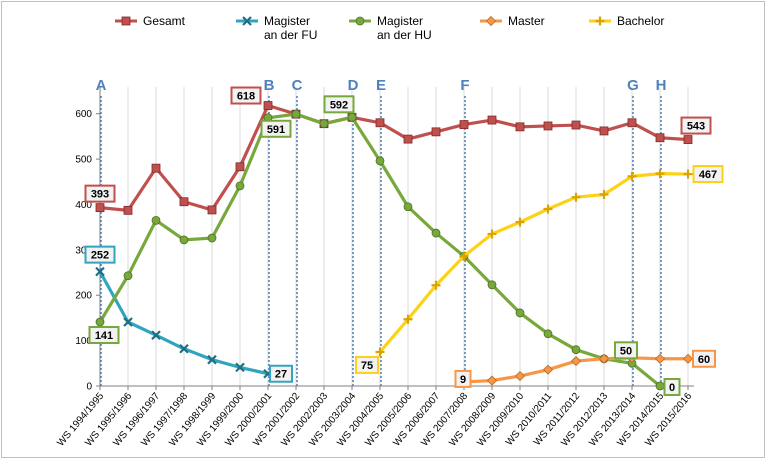 This screenshot has width=768, height=464. I want to click on y-tick-label: 100, so click(83, 341).